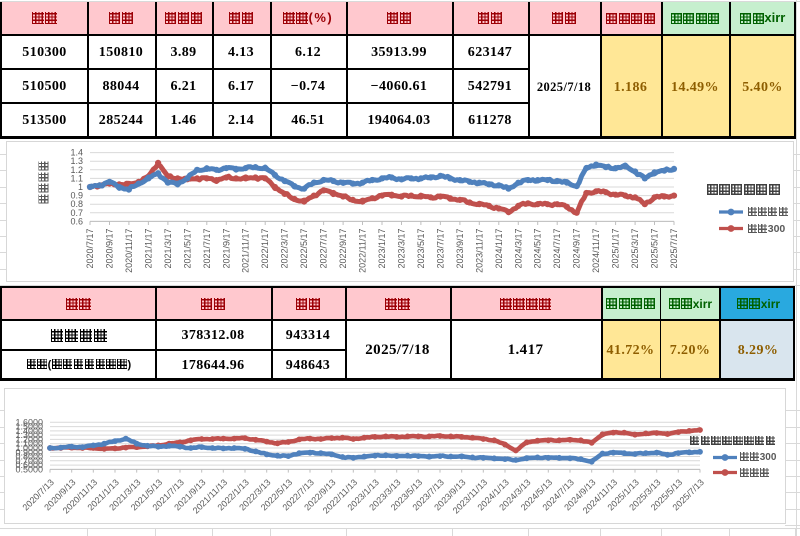 This screenshot has height=536, width=800. I want to click on svg-text: 2022/9/17, so click(343, 249).